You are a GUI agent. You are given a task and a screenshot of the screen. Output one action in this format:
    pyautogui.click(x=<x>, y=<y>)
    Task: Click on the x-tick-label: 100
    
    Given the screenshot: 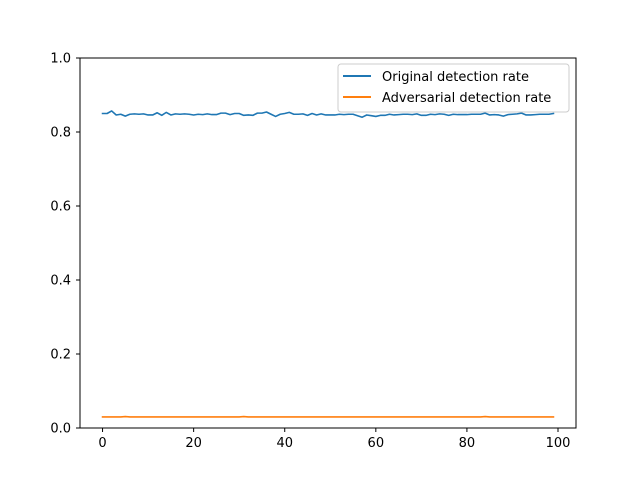 What is the action you would take?
    pyautogui.click(x=558, y=443)
    